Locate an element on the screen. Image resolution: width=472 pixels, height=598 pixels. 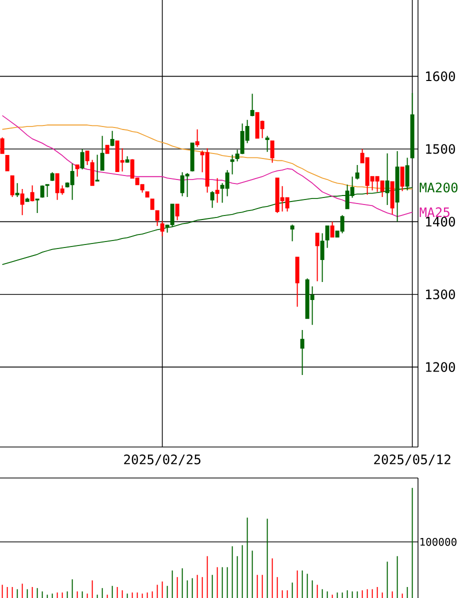
y-tick-label: 1500 is located at coordinates (440, 149).